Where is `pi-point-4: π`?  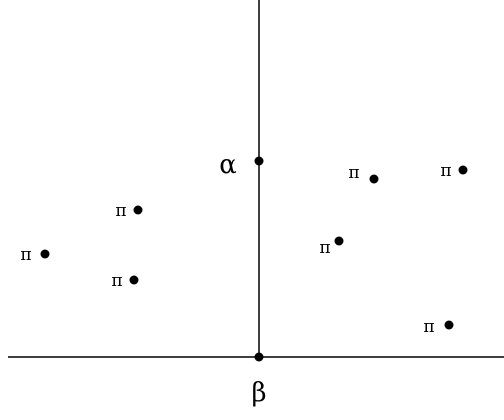 pi-point-4: π is located at coordinates (363, 173).